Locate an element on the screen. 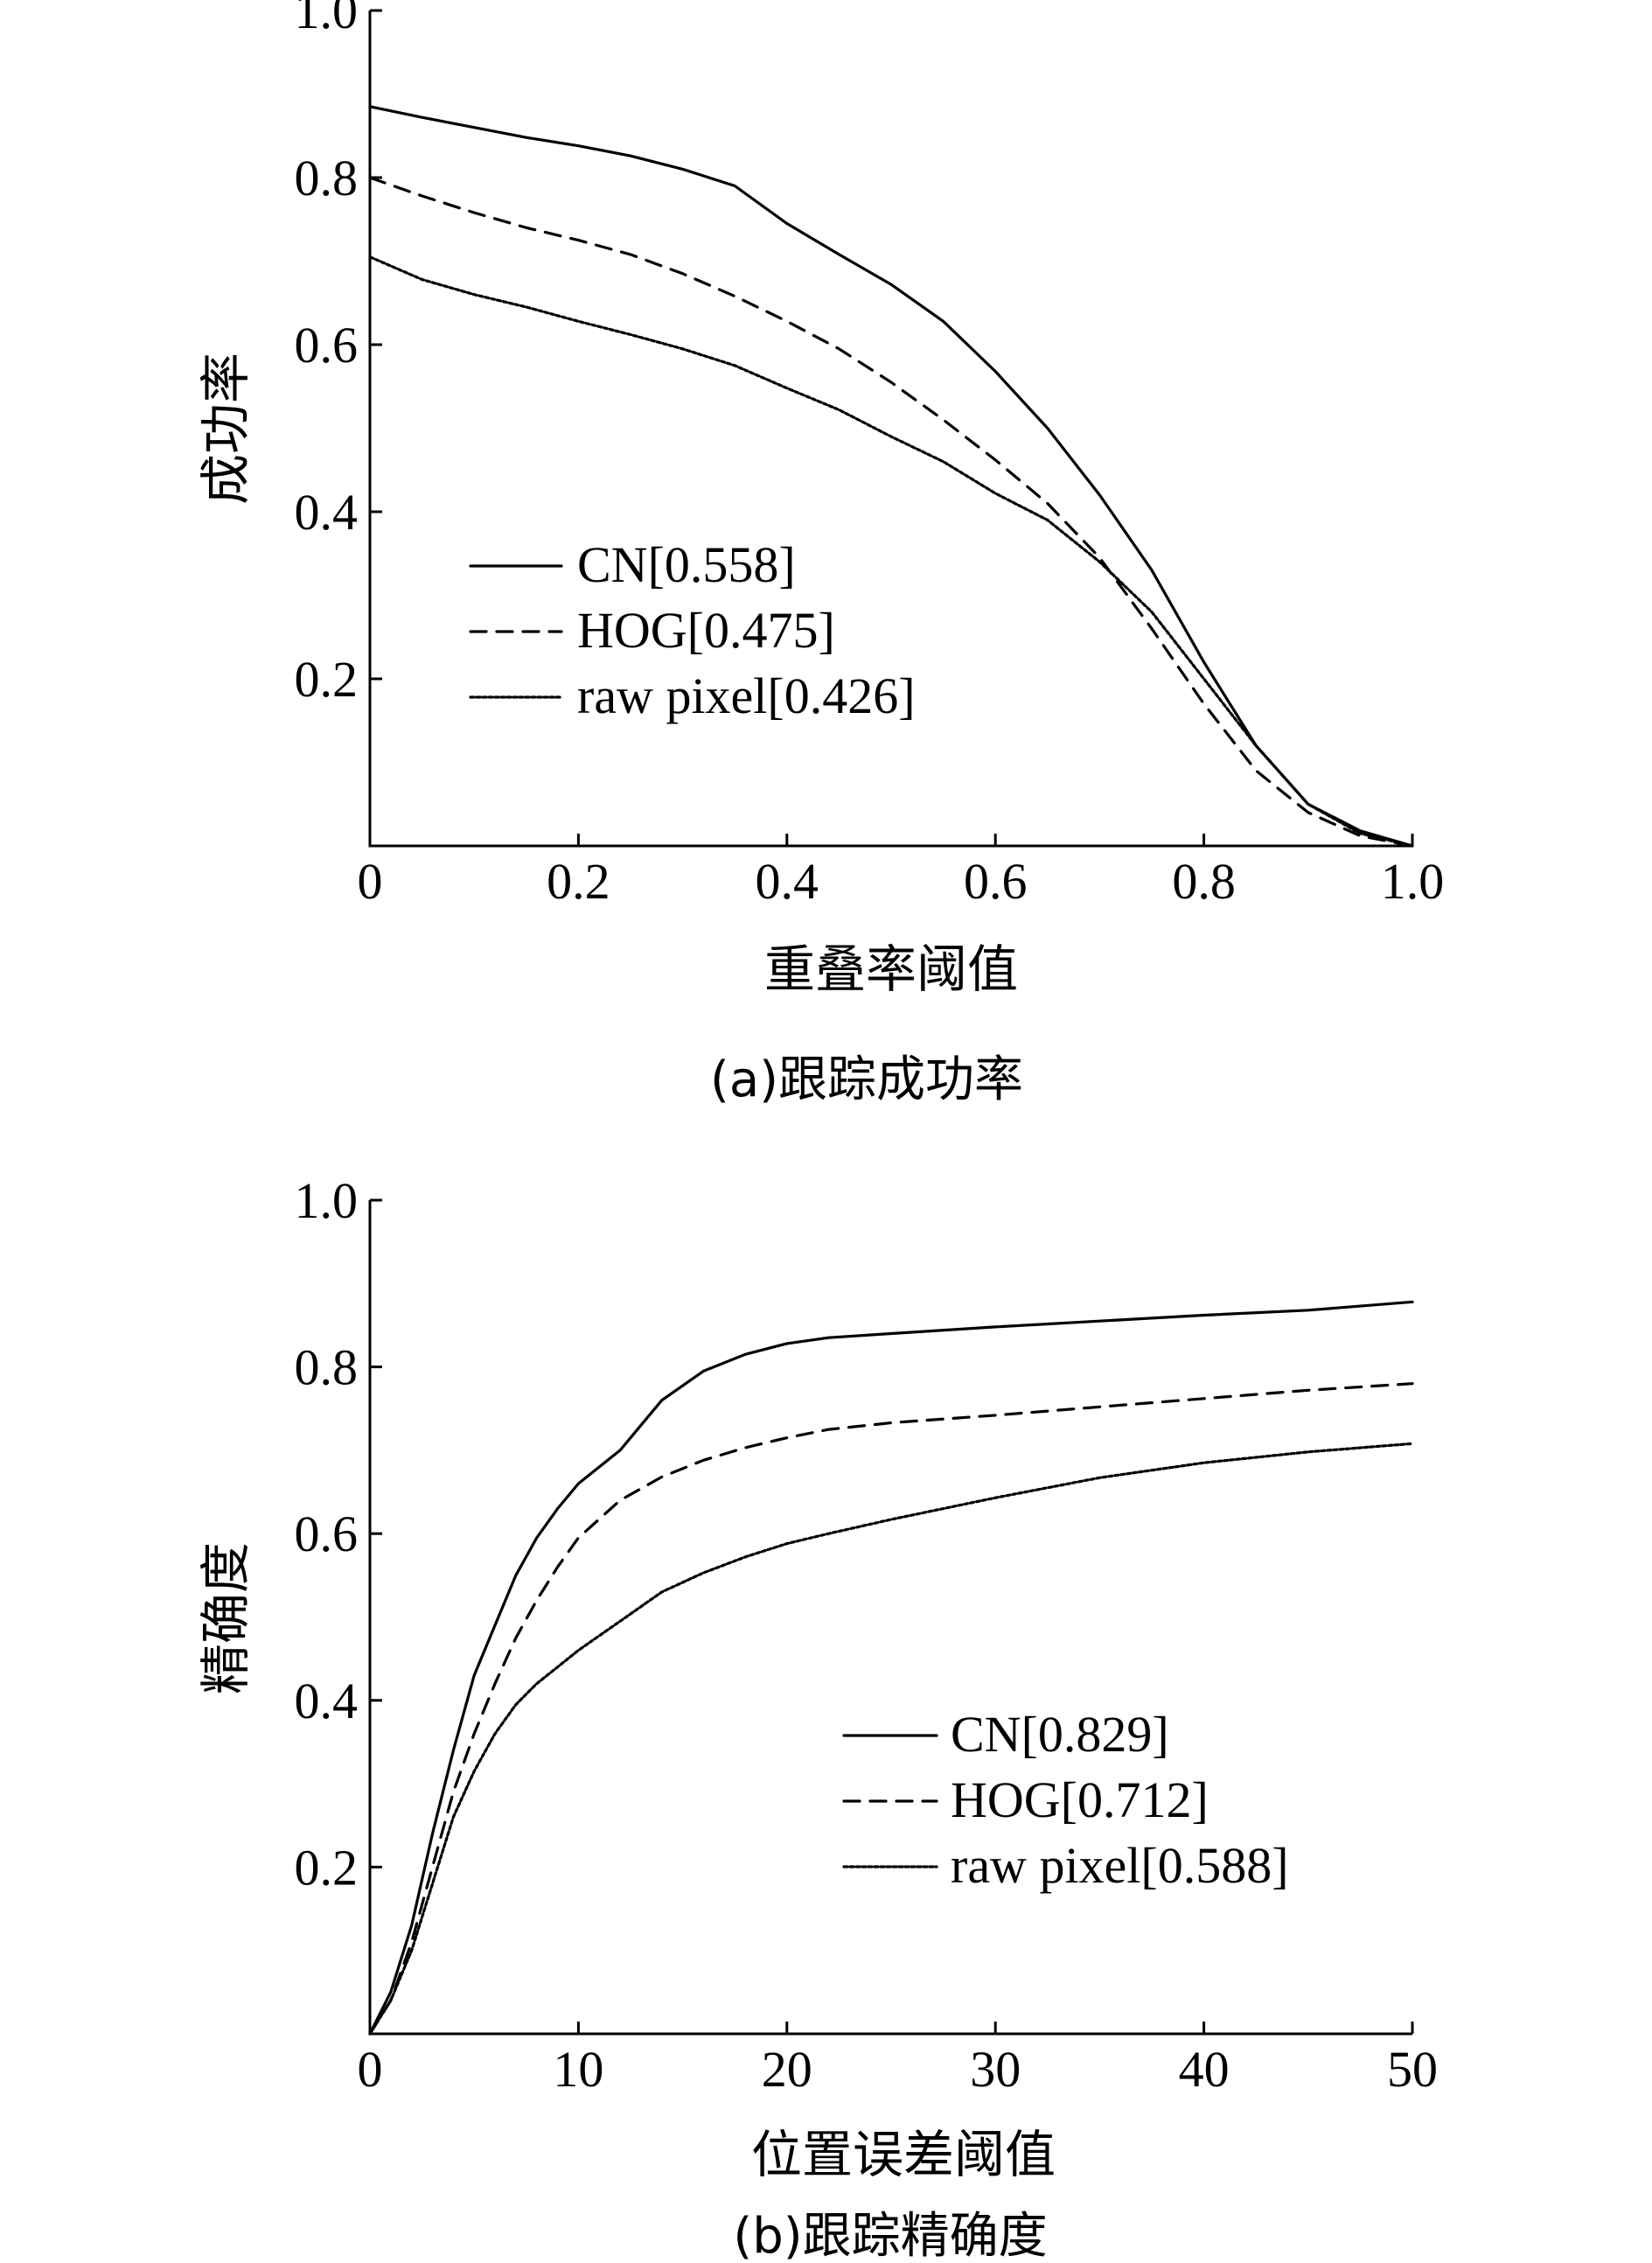  legend-label-b-hog: HOG[0.712] is located at coordinates (1080, 1799).